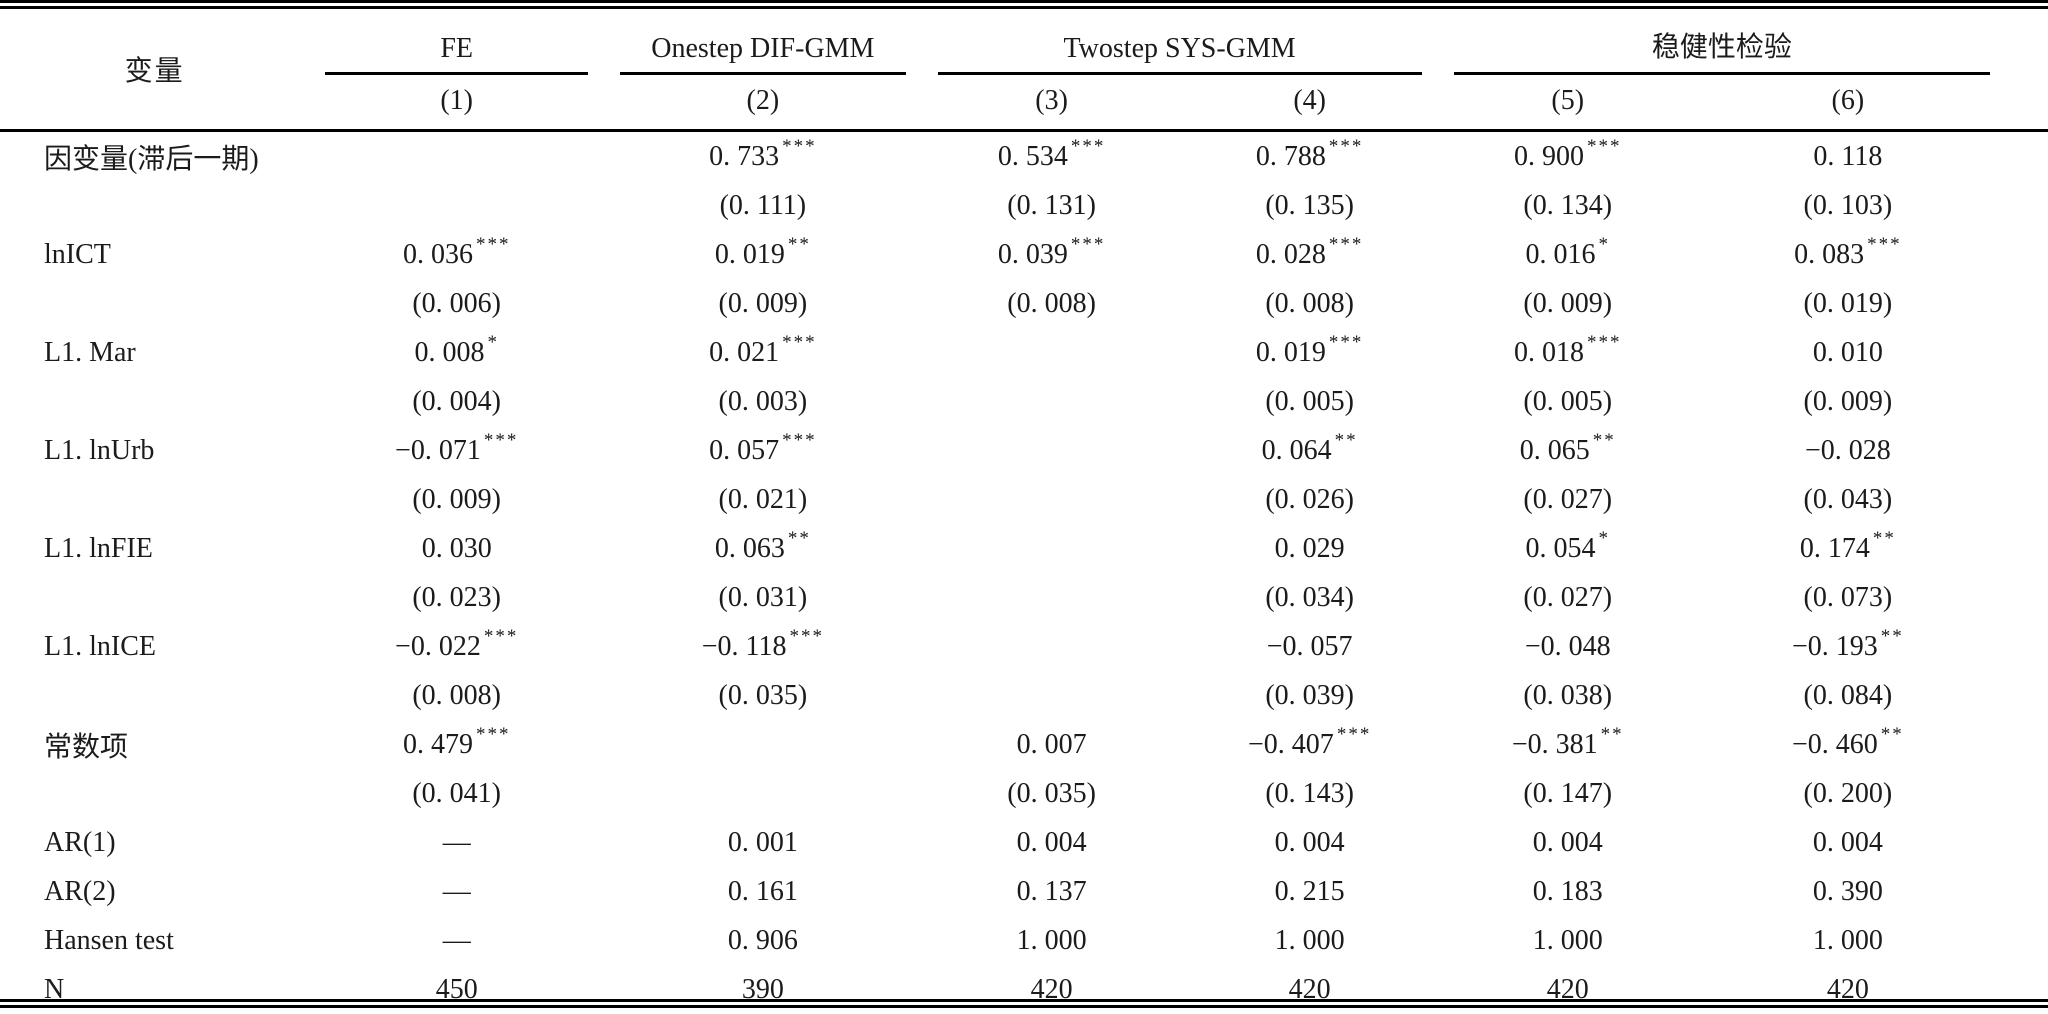 The height and width of the screenshot is (1014, 2048). What do you see at coordinates (456, 103) in the screenshot?
I see `column-number-1: (1)` at bounding box center [456, 103].